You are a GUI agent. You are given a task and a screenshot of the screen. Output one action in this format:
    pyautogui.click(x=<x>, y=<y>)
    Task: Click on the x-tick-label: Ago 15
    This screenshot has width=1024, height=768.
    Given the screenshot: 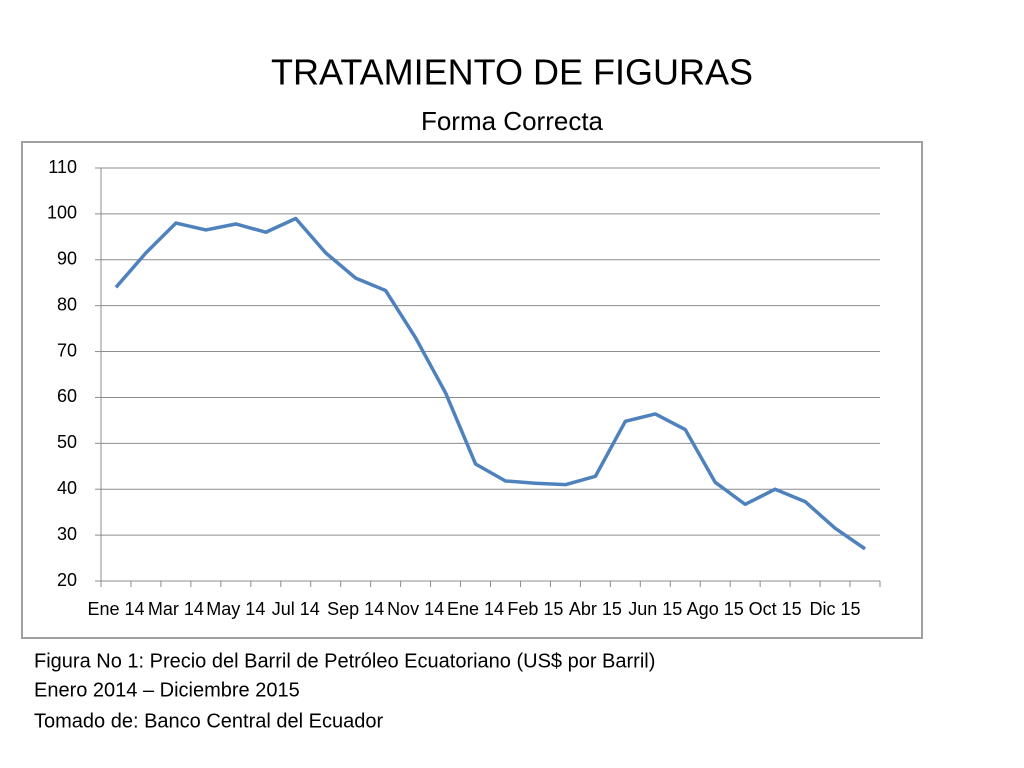 What is the action you would take?
    pyautogui.click(x=715, y=609)
    